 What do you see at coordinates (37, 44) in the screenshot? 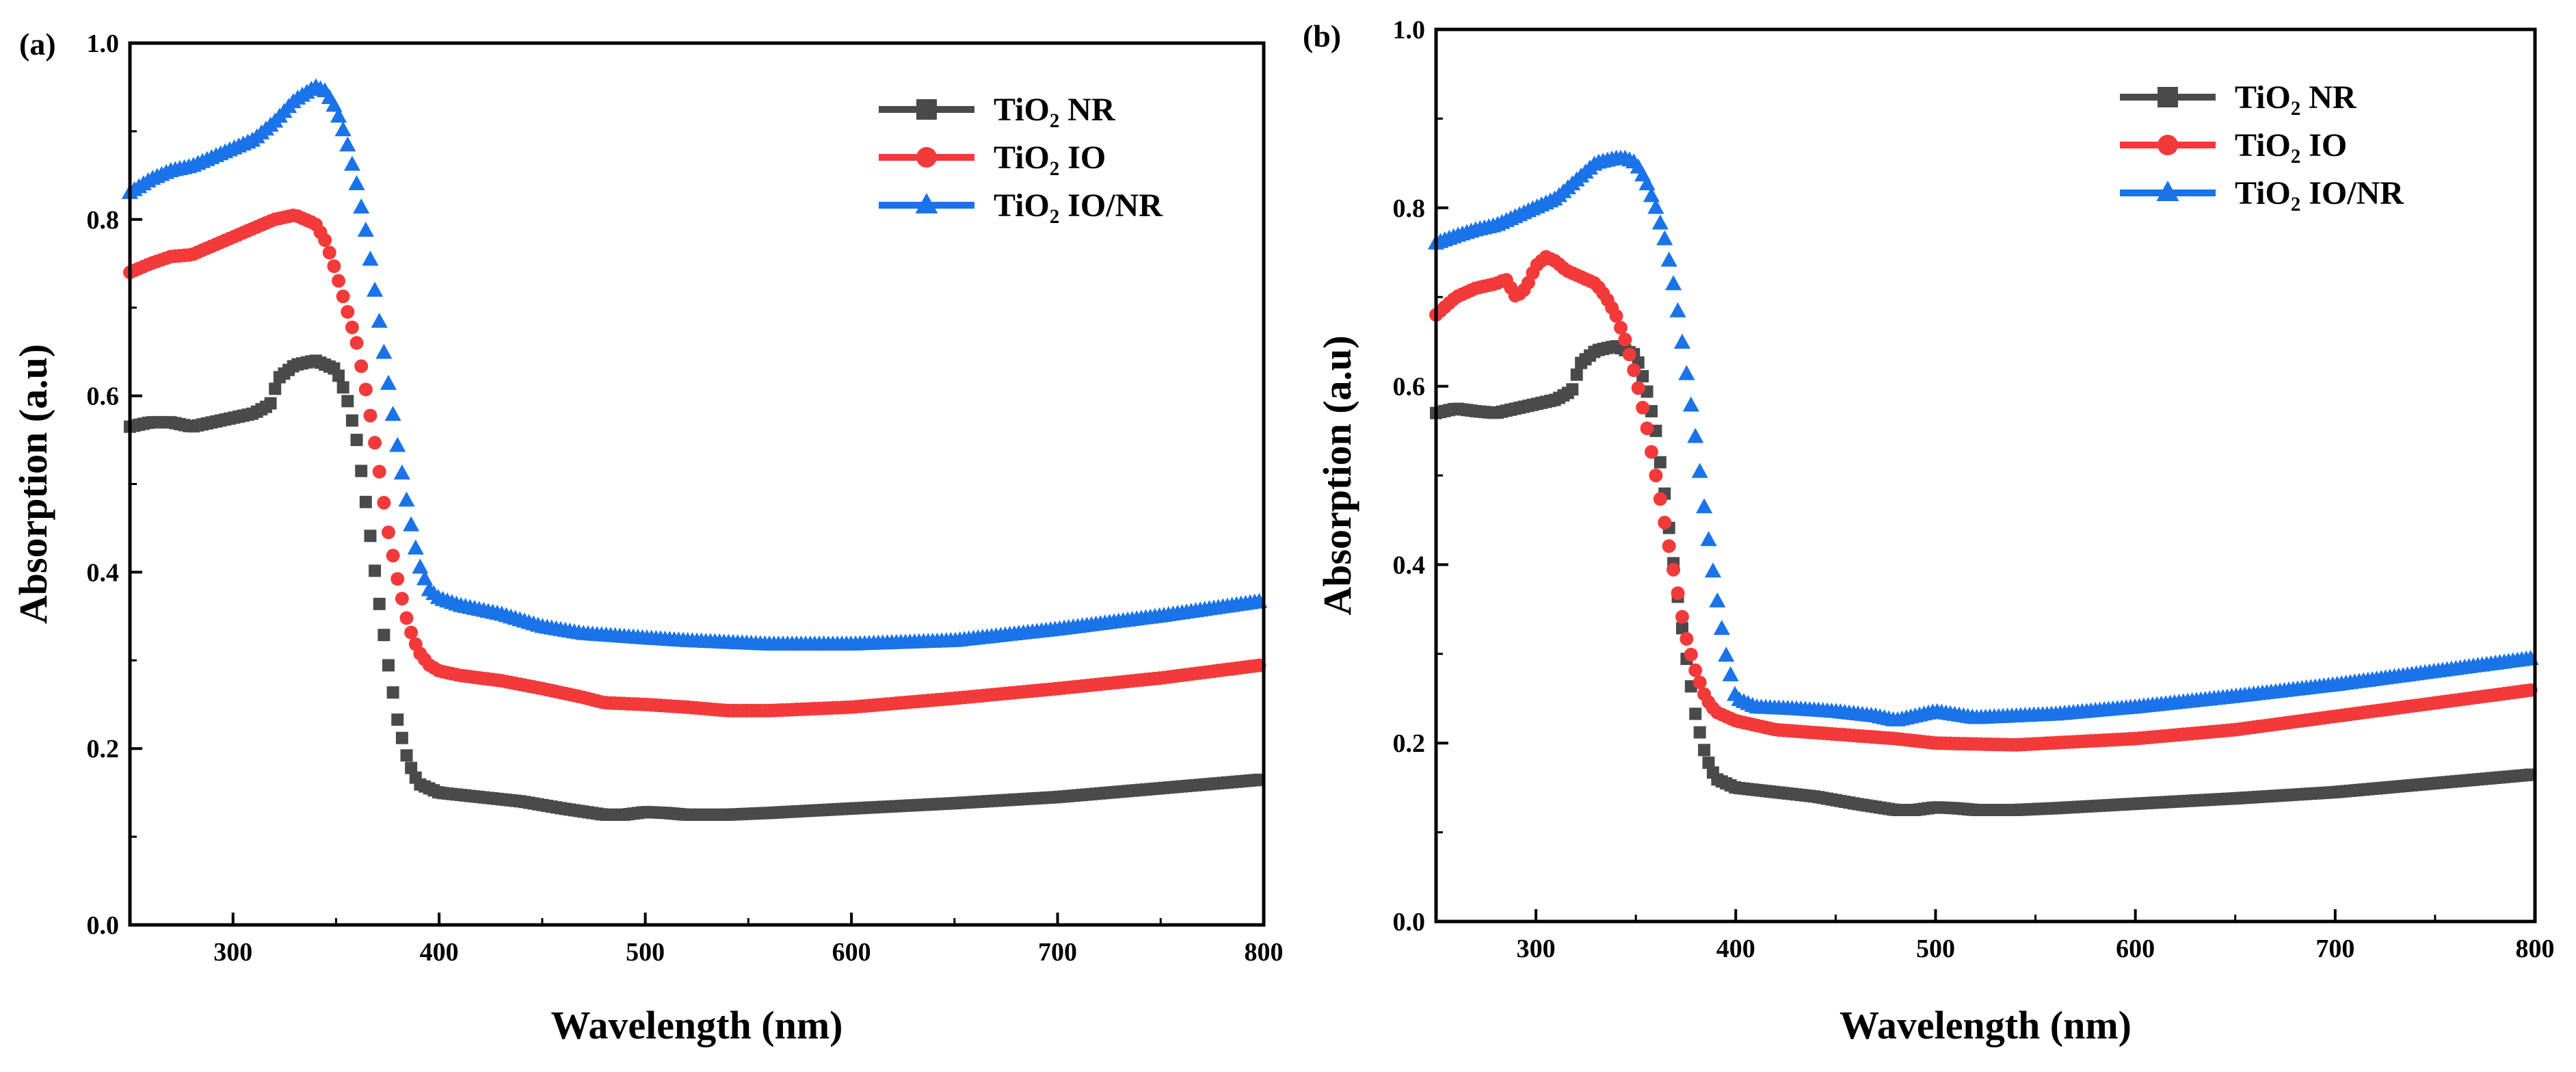
I see `panel-label: (a)` at bounding box center [37, 44].